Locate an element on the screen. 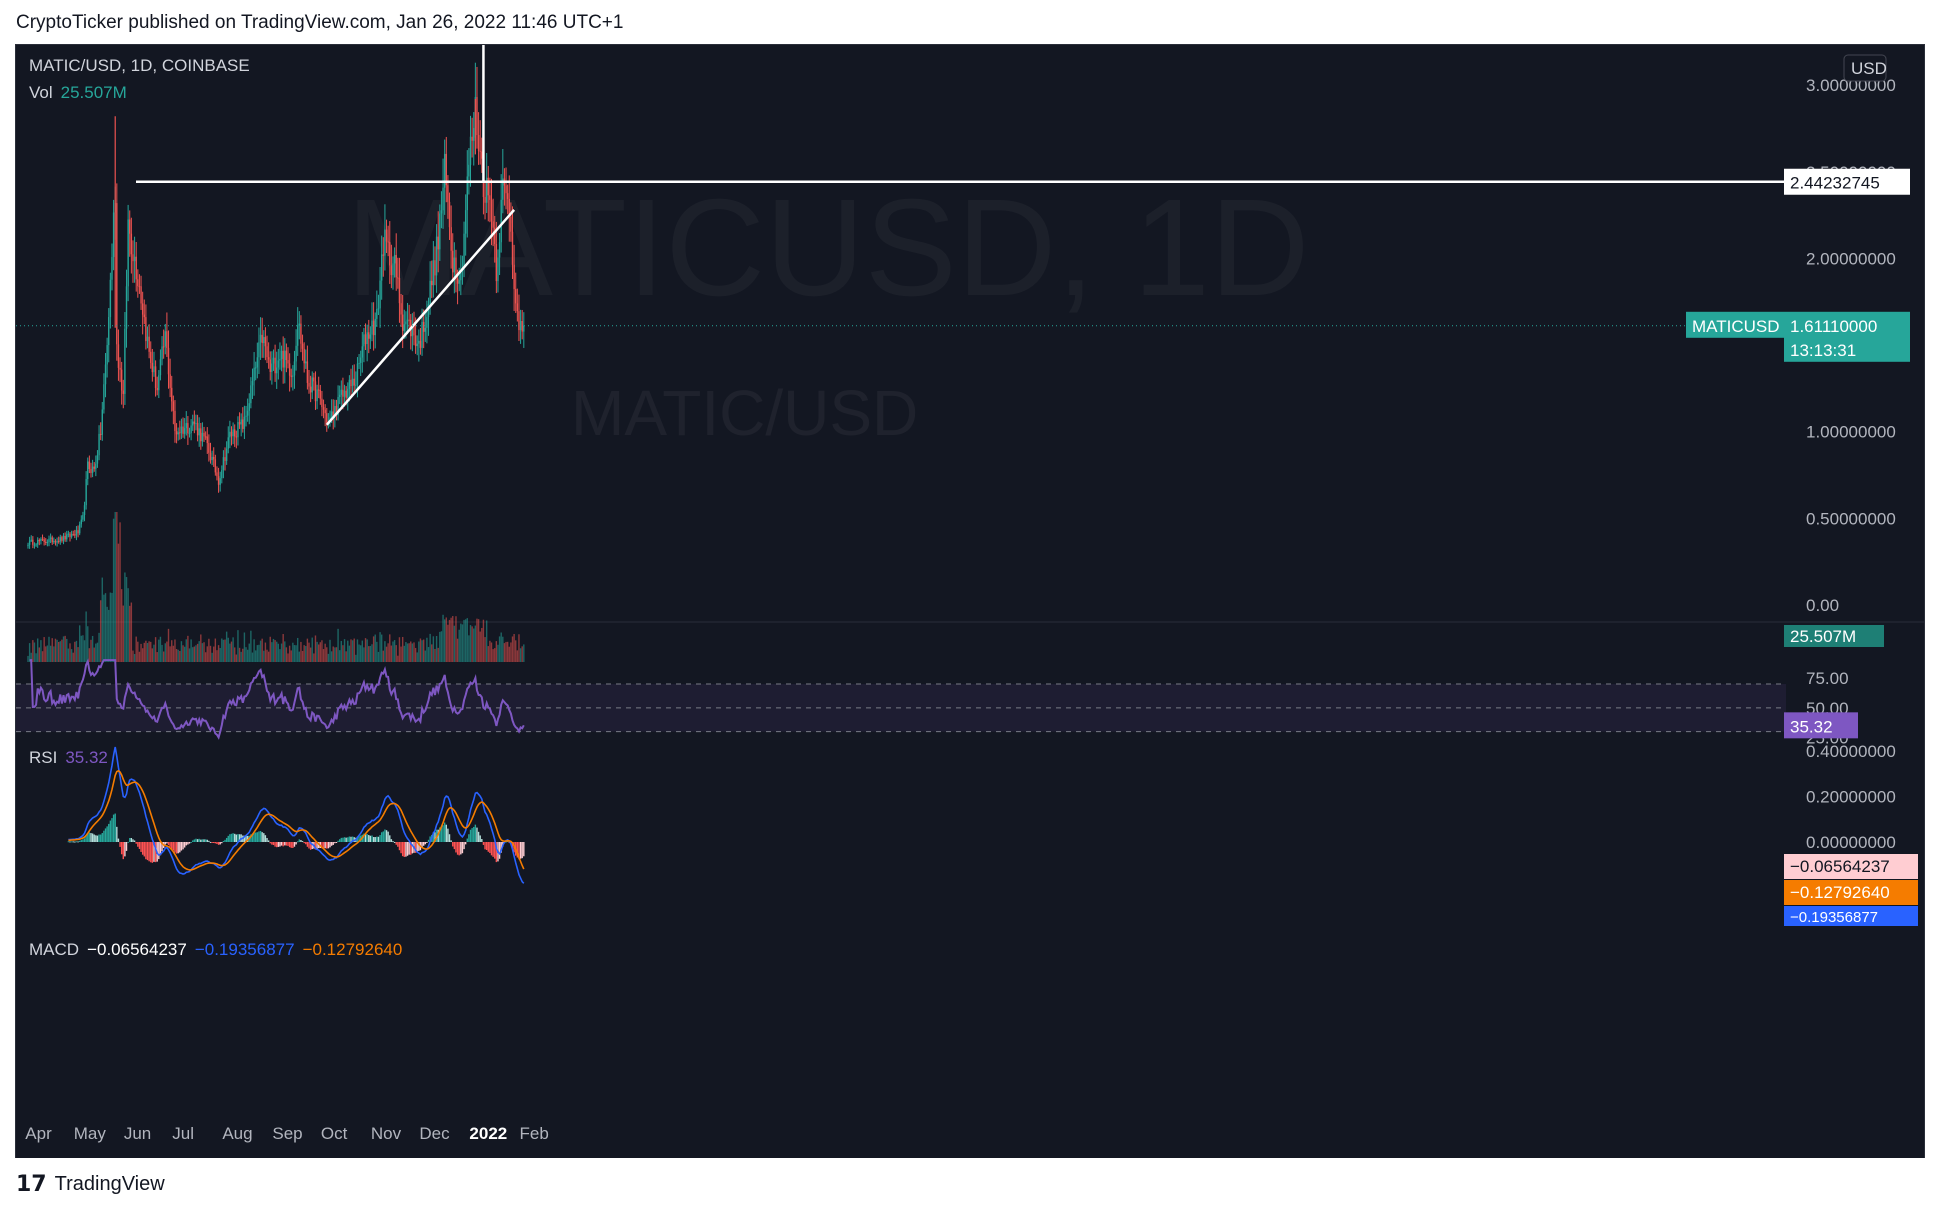 This screenshot has width=1940, height=1214. symbol-legend: MATIC/USD, 1D, COINBASE is located at coordinates (139, 65).